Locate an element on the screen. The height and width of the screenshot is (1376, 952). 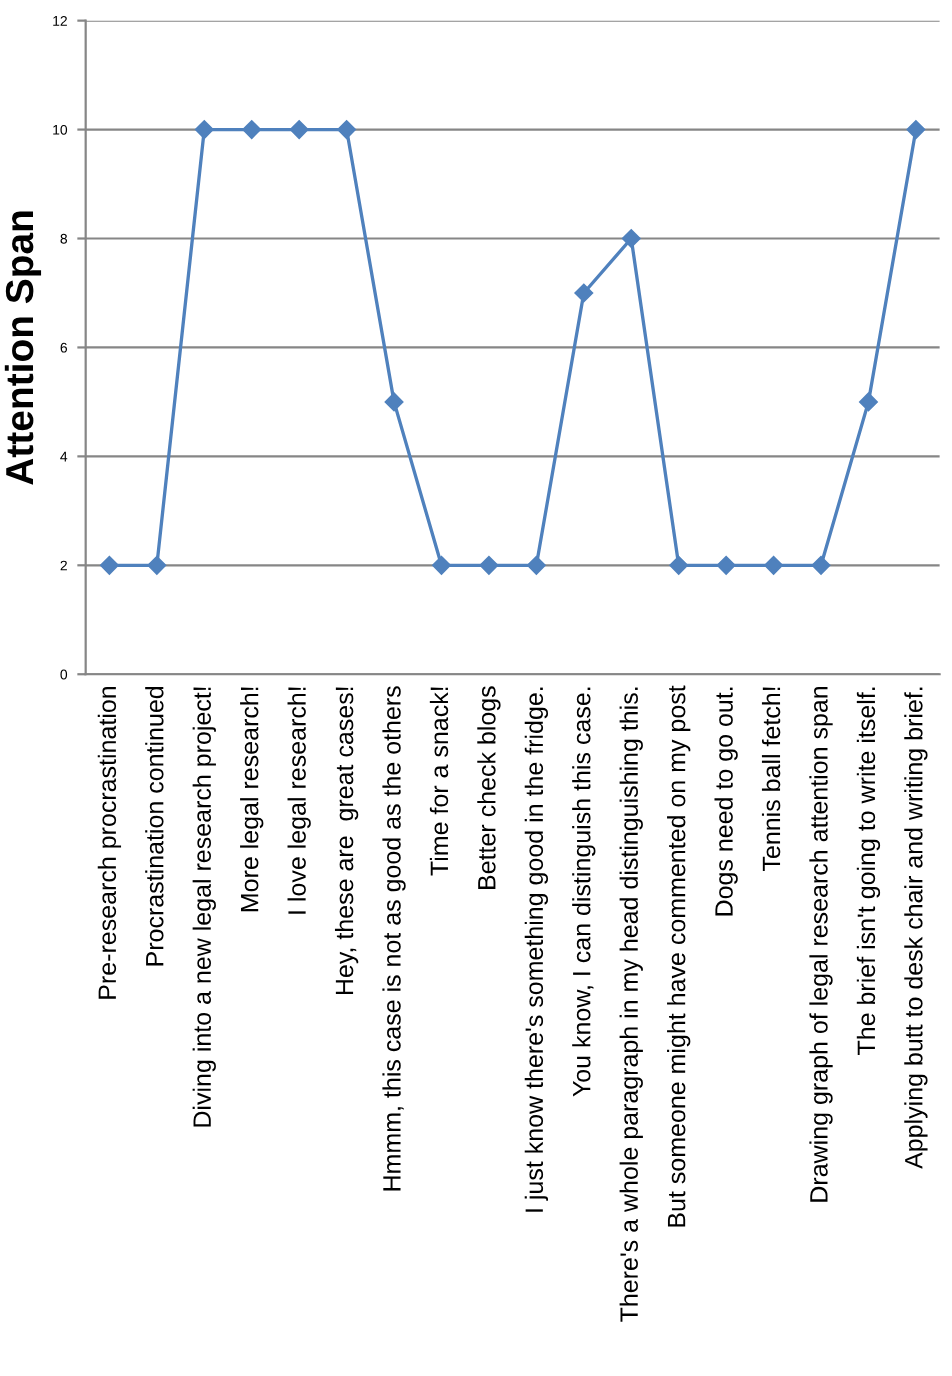
x-tick-label: Procrastination continued is located at coordinates (154, 826).